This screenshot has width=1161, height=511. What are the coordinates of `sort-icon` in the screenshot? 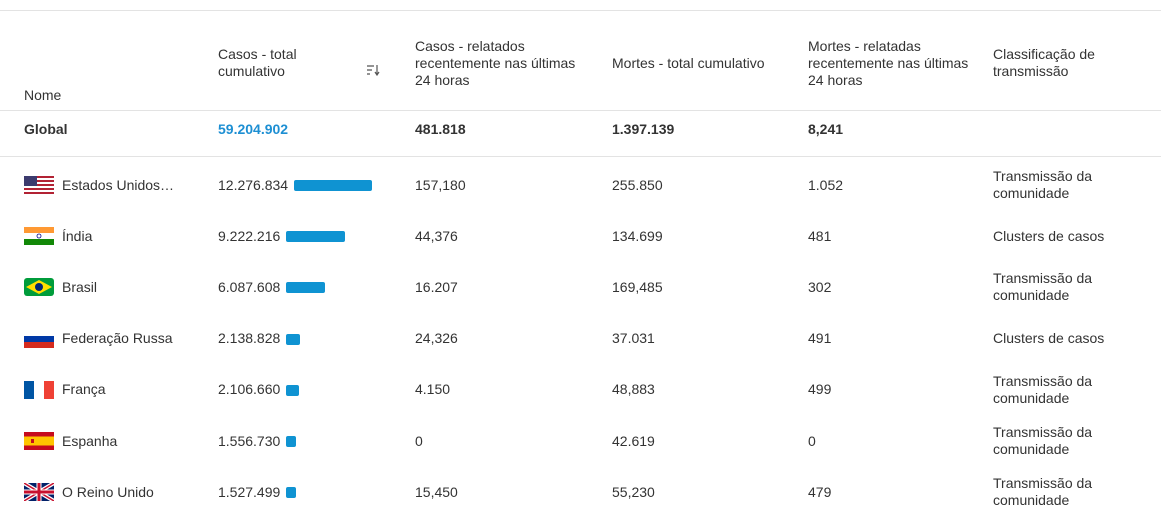 It's located at (373, 70).